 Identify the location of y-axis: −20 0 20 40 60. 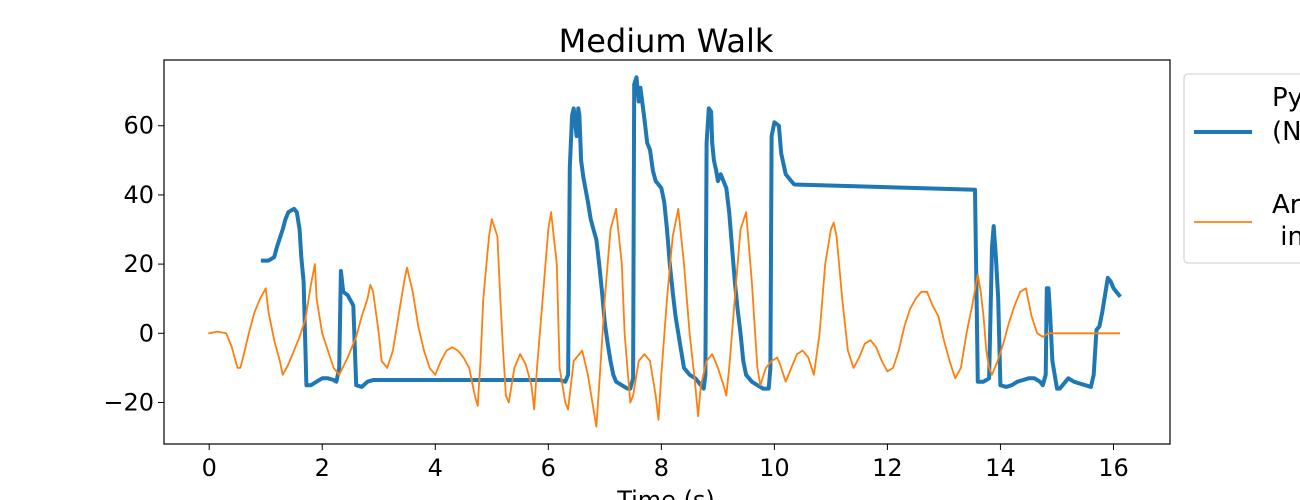
(133, 264).